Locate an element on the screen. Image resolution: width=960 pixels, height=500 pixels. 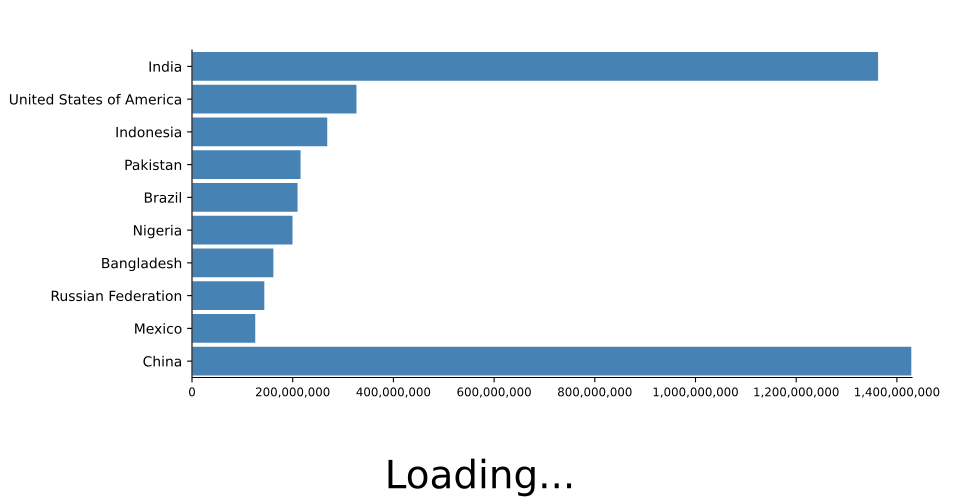
x-tick-label: 200,000,000 is located at coordinates (293, 392).